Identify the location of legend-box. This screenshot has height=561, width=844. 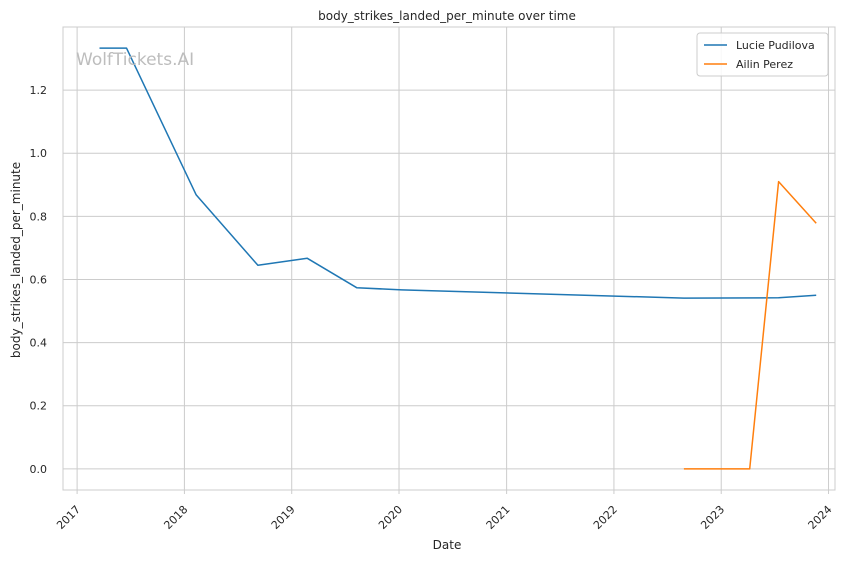
(762, 54).